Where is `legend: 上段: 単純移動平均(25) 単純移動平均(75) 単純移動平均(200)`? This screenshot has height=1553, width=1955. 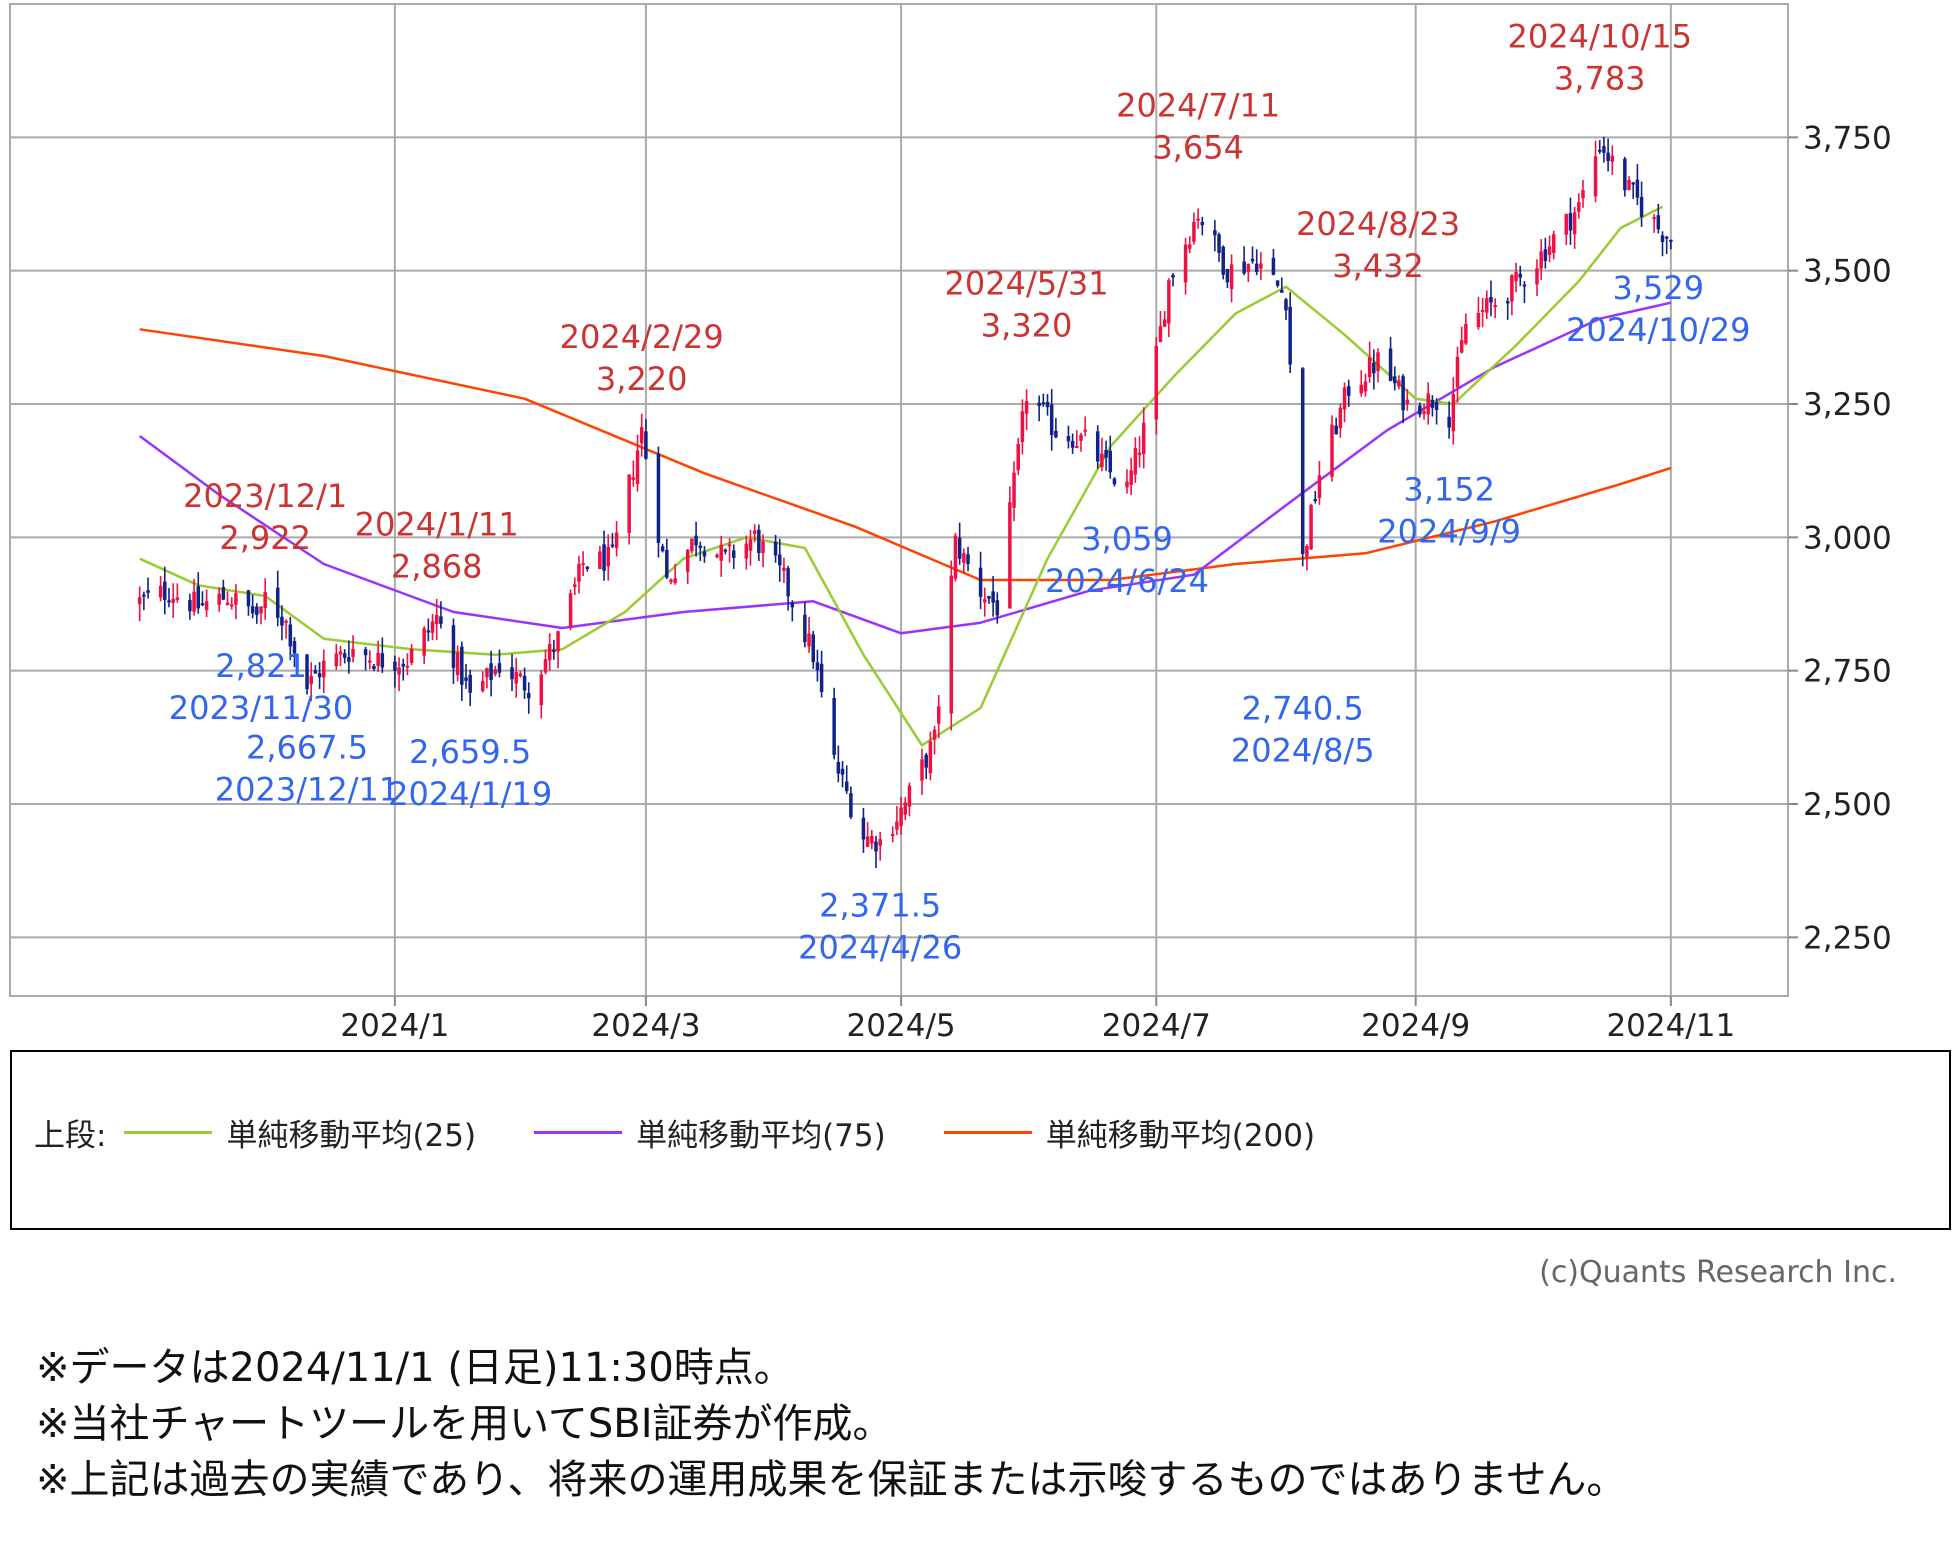 legend: 上段: 単純移動平均(25) 単純移動平均(75) 単純移動平均(200) is located at coordinates (980, 1140).